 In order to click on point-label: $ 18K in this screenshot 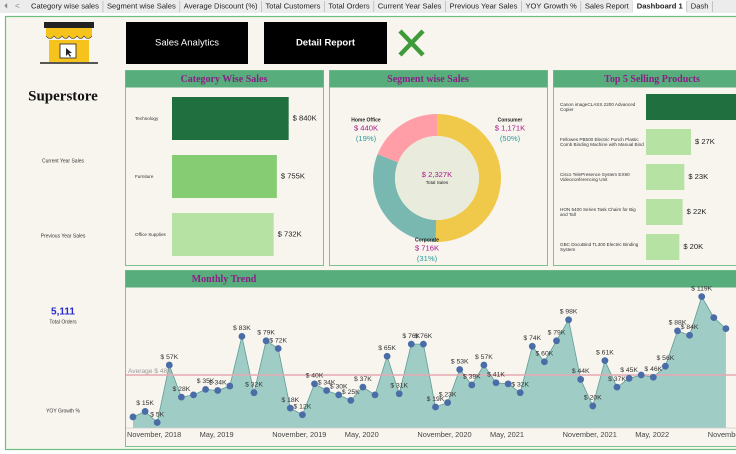, I will do `click(290, 400)`.